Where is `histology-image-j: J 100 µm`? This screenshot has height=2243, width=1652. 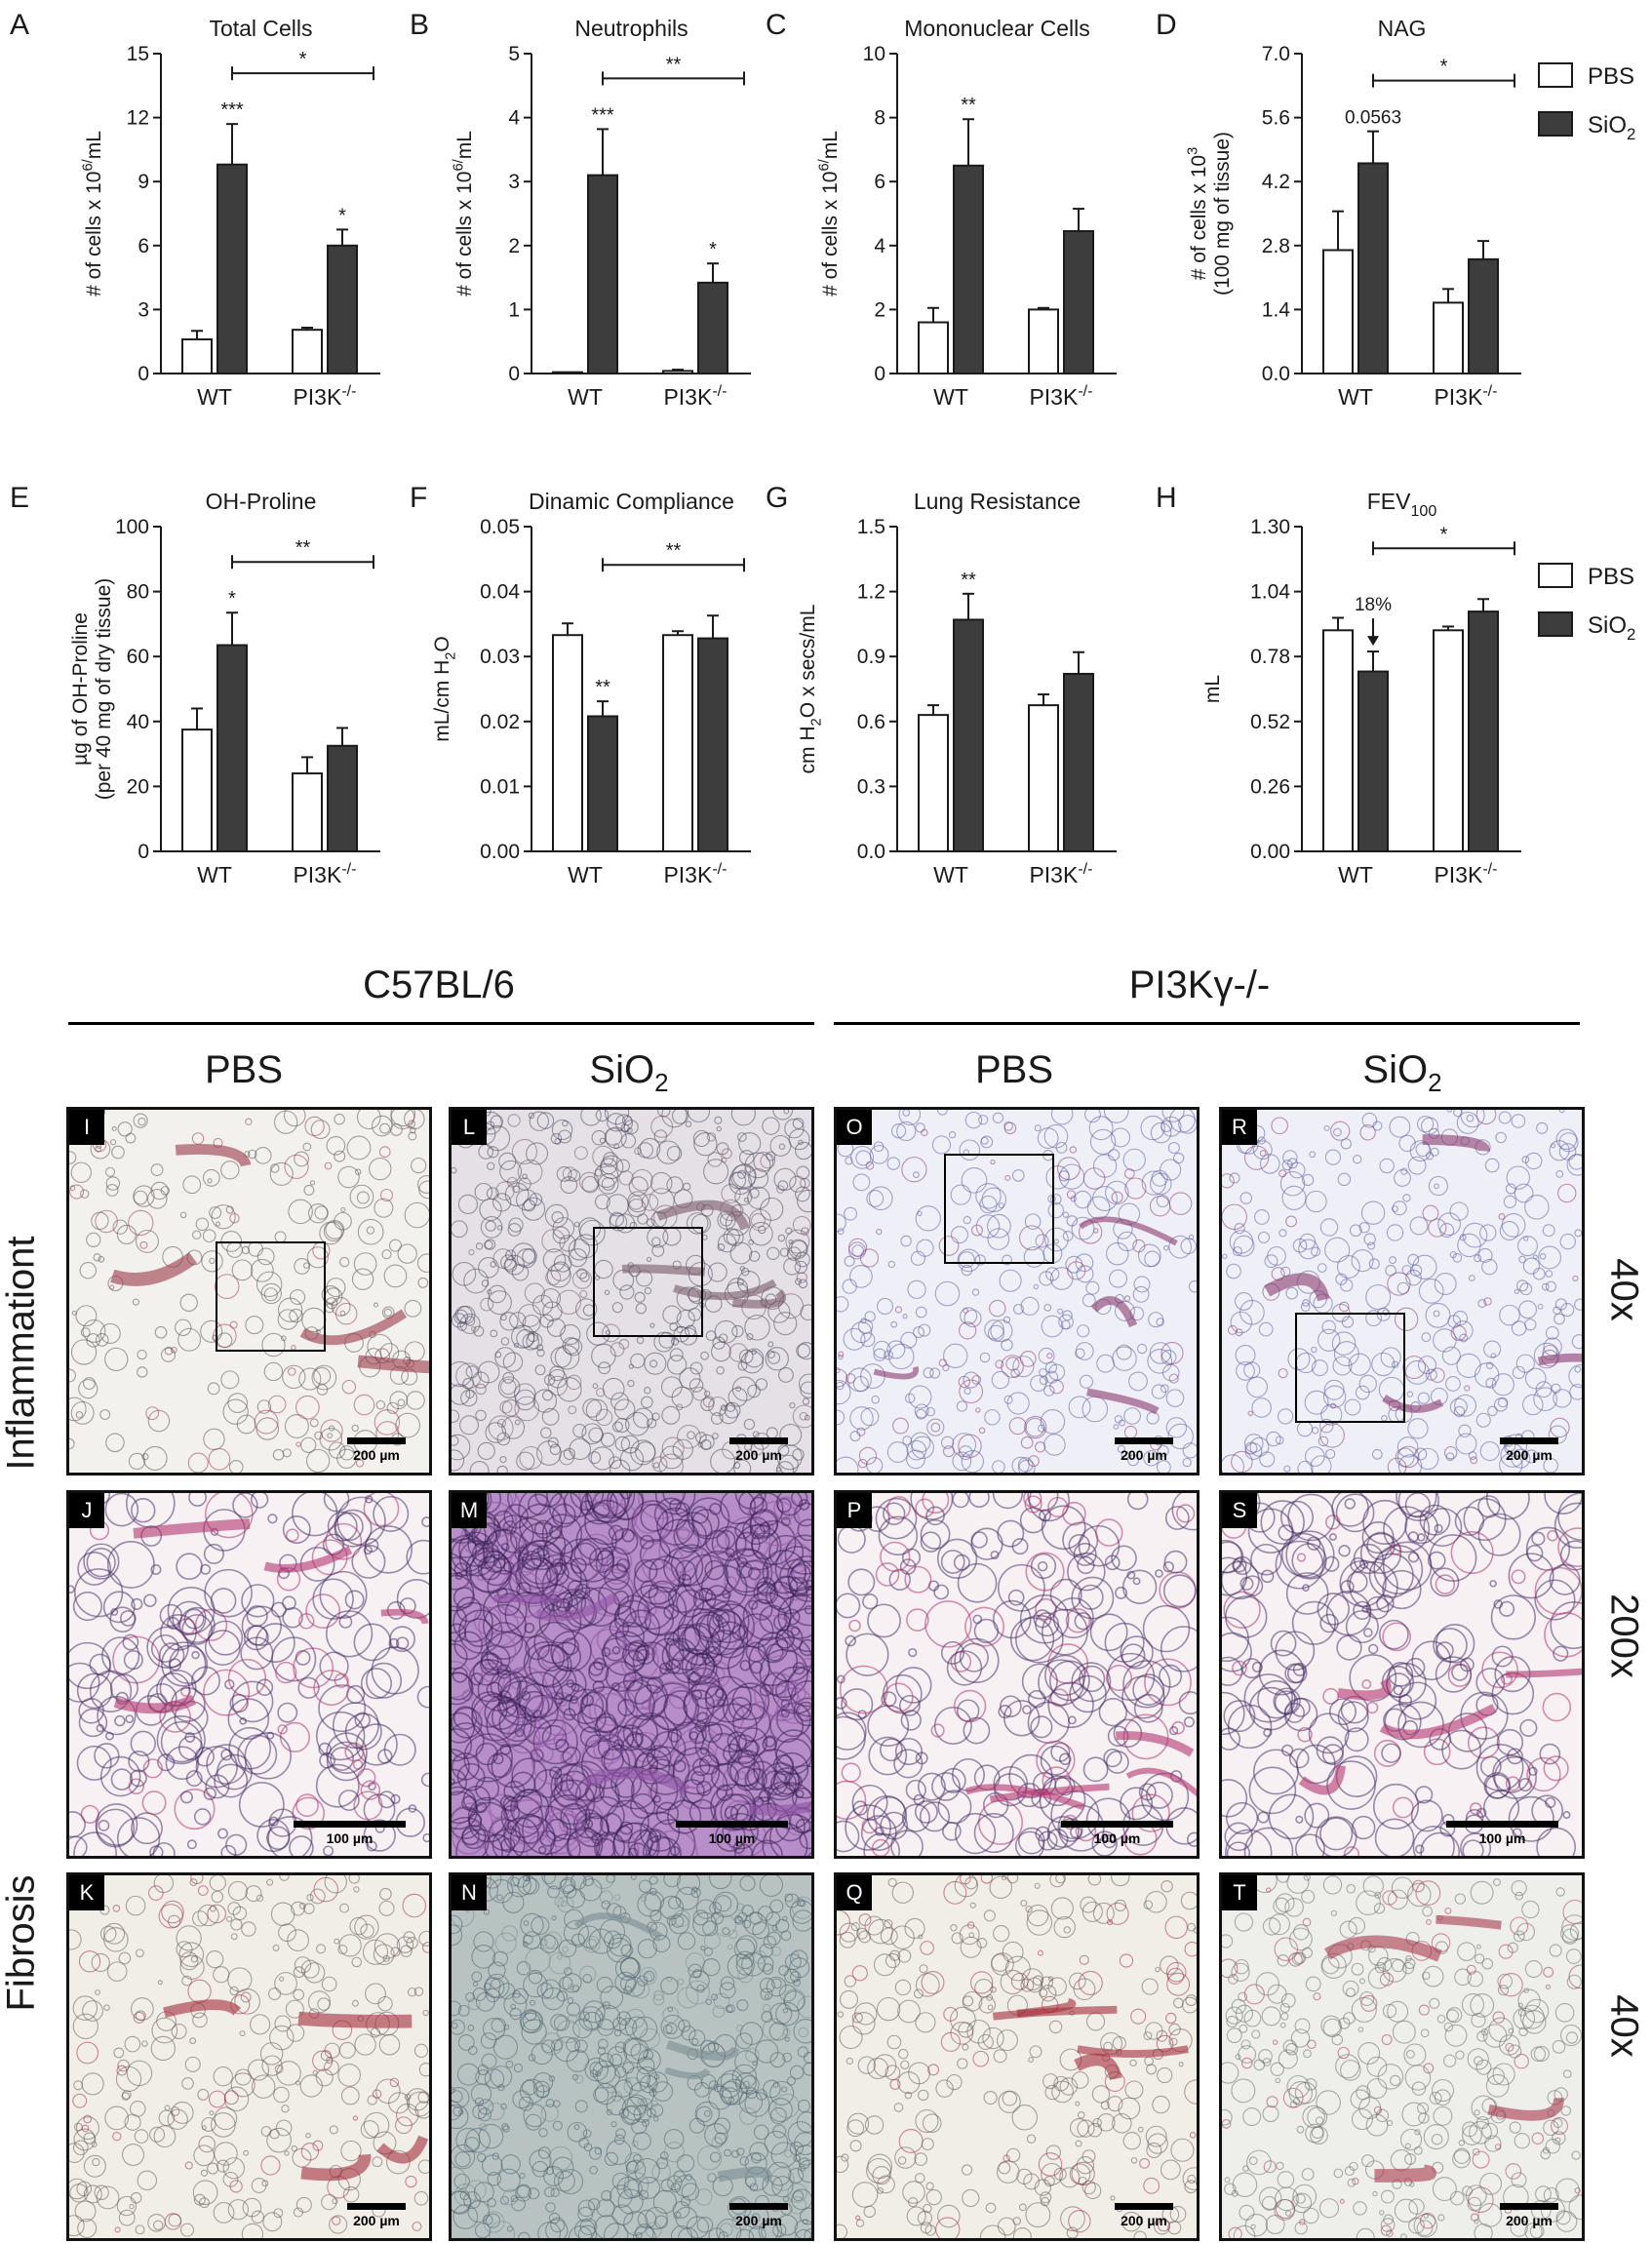
histology-image-j: J 100 µm is located at coordinates (249, 1675).